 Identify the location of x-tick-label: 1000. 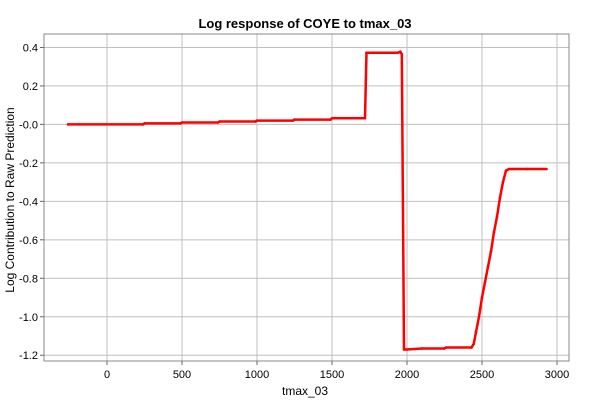
(257, 375).